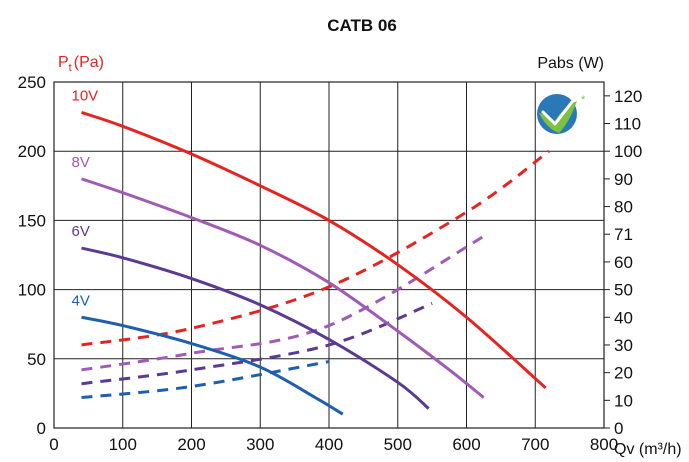  Describe the element at coordinates (32, 151) in the screenshot. I see `y-left-tick-label: 200` at that location.